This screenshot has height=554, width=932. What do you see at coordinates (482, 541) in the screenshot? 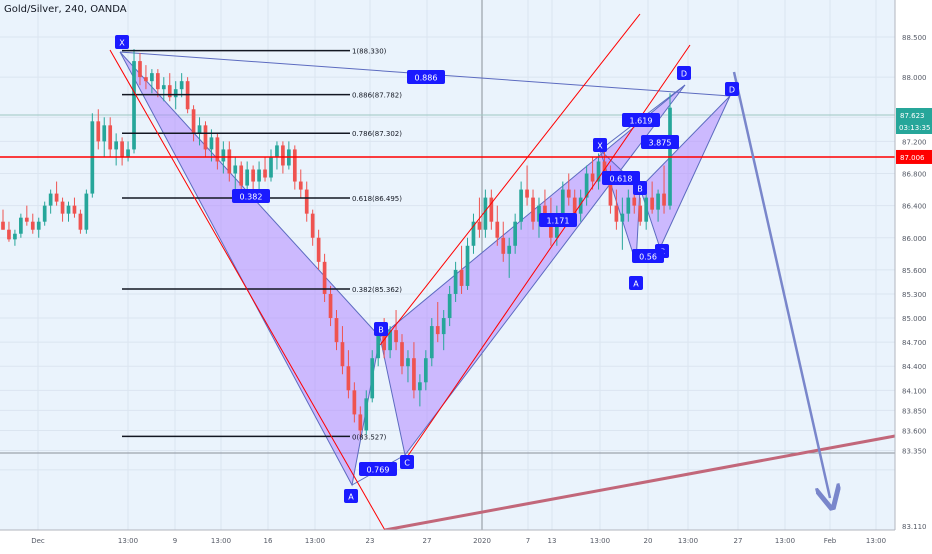
I see `x-tick-label: 2020` at bounding box center [482, 541].